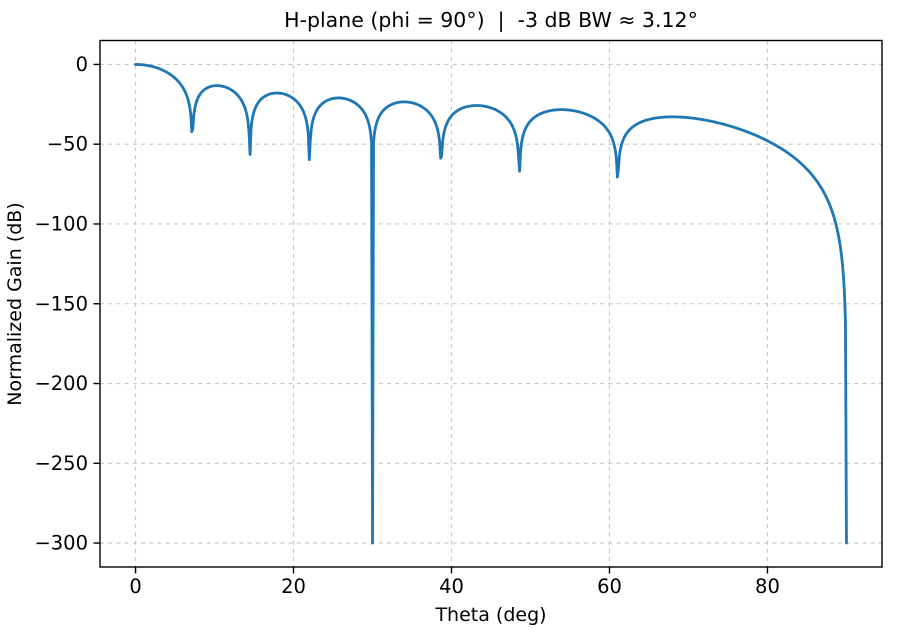  I want to click on x-axis-label: Theta (deg), so click(490, 615).